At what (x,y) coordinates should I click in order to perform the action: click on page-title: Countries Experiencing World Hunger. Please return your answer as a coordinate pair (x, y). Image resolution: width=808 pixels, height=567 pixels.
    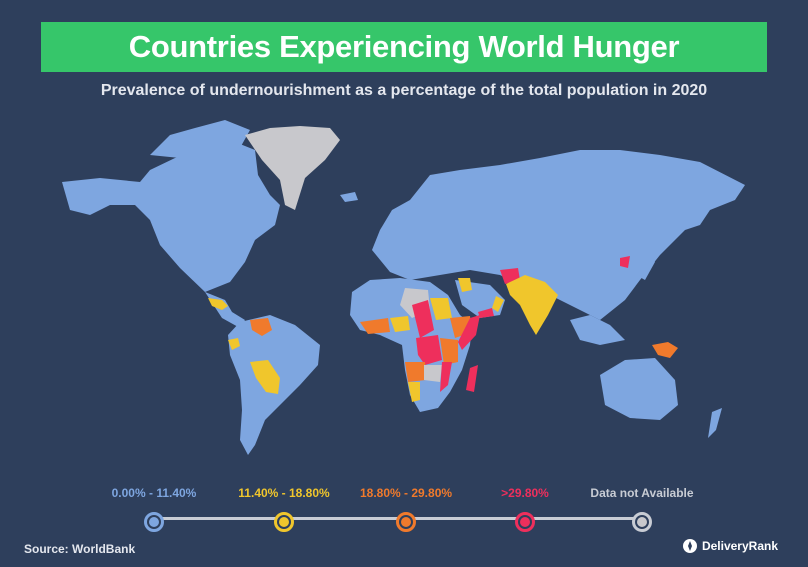
    Looking at the image, I should click on (404, 46).